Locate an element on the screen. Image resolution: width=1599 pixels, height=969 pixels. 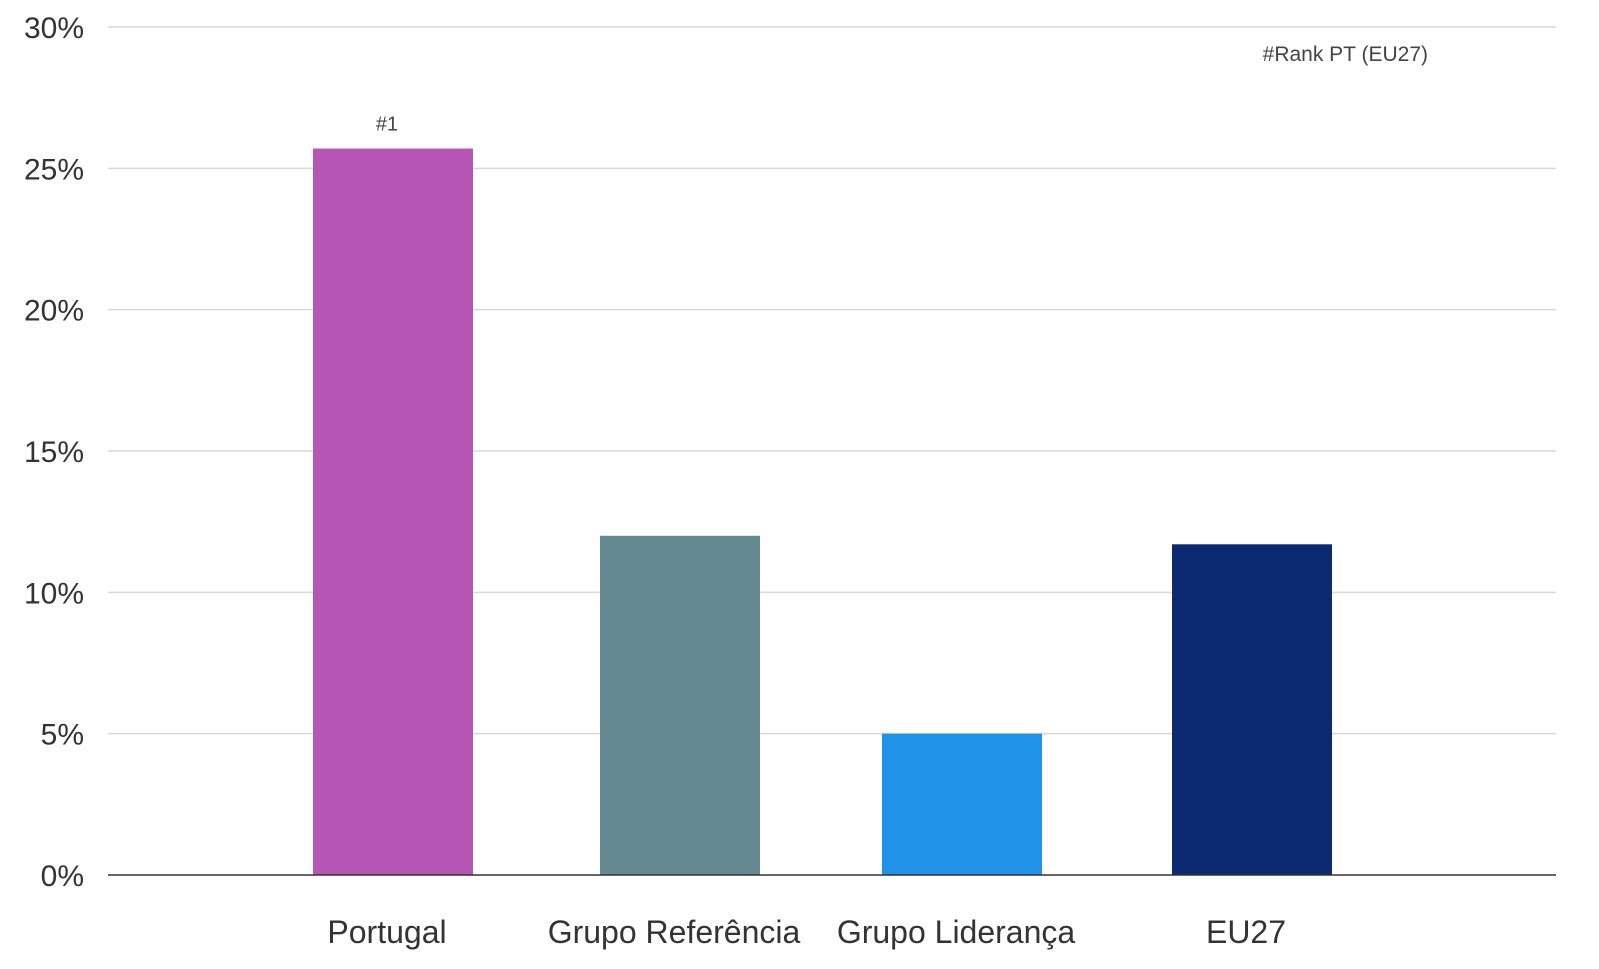
y-tick-label: 20% is located at coordinates (54, 311).